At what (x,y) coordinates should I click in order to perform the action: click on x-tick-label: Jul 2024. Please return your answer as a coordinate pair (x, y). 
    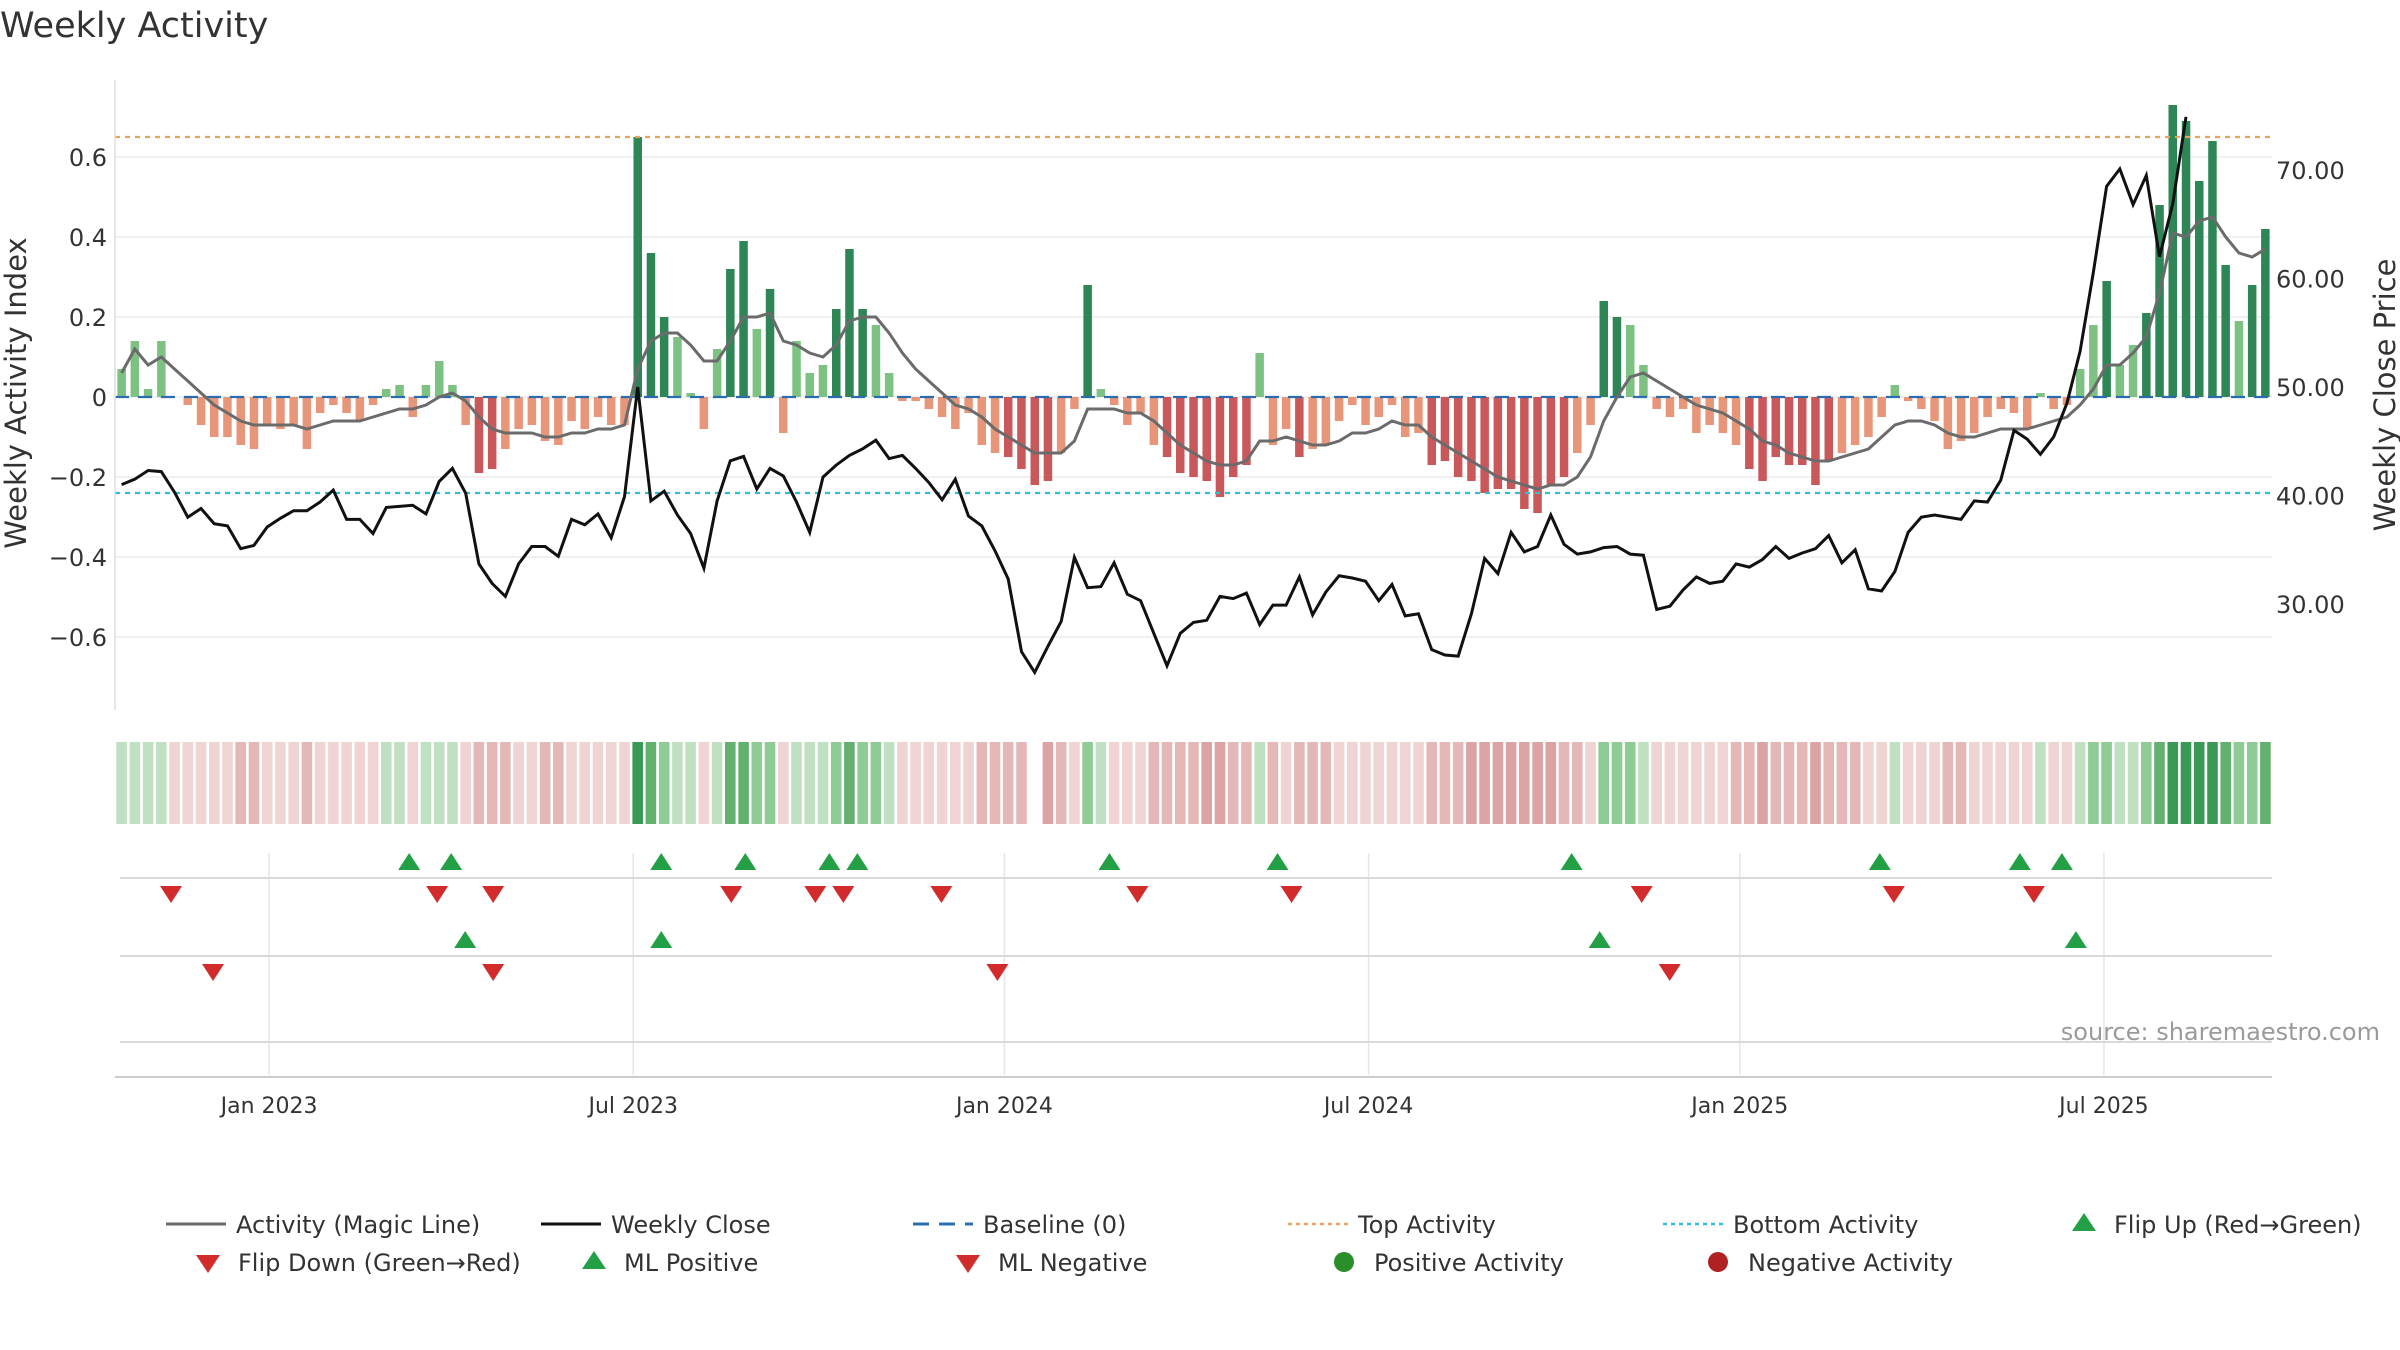
    Looking at the image, I should click on (1368, 1106).